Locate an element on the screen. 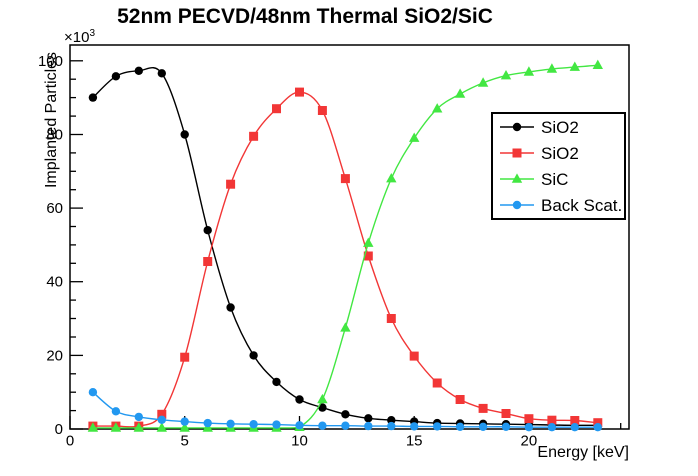 The height and width of the screenshot is (476, 698). legend-label: SiC is located at coordinates (555, 179).